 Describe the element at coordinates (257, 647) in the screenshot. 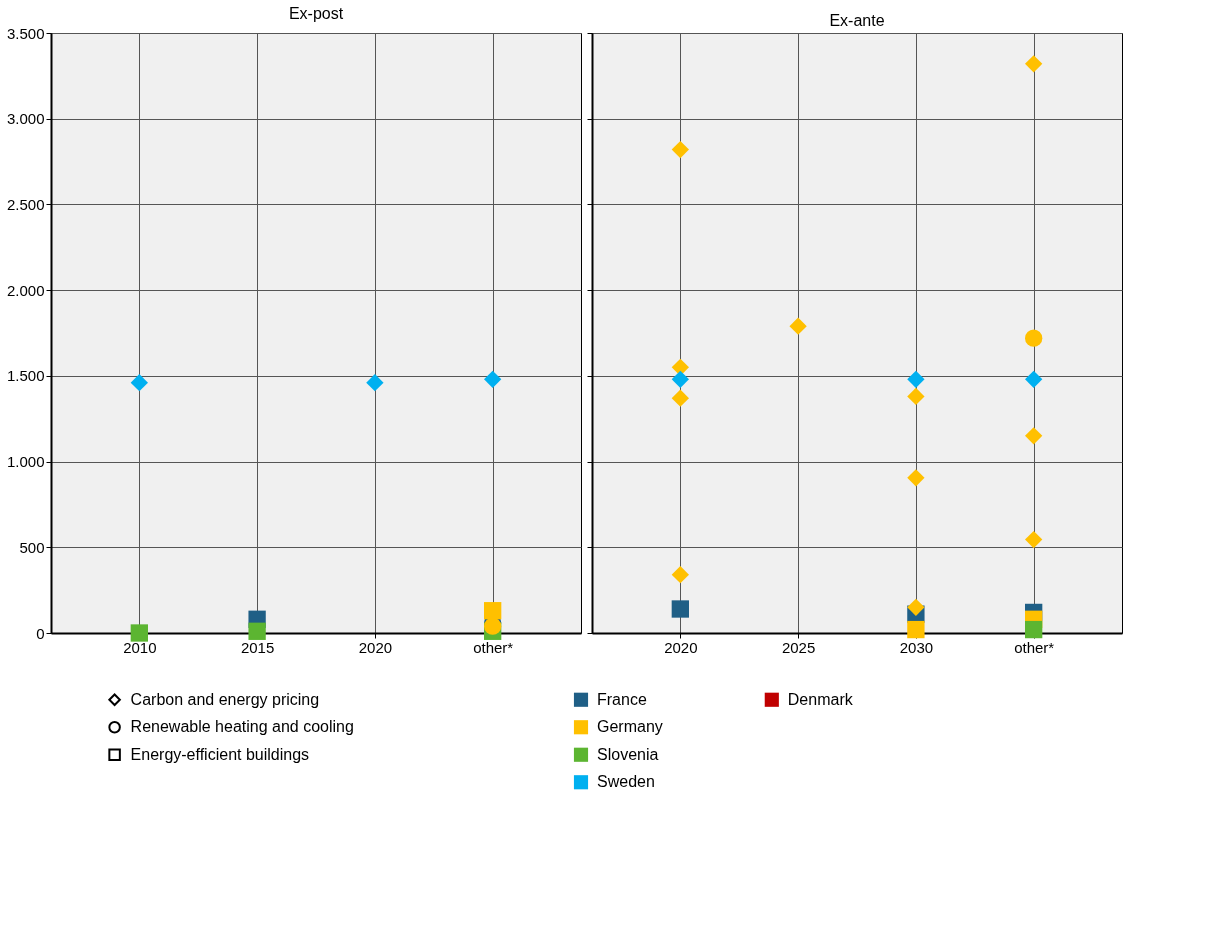

I see `x-tick-label: 2015` at that location.